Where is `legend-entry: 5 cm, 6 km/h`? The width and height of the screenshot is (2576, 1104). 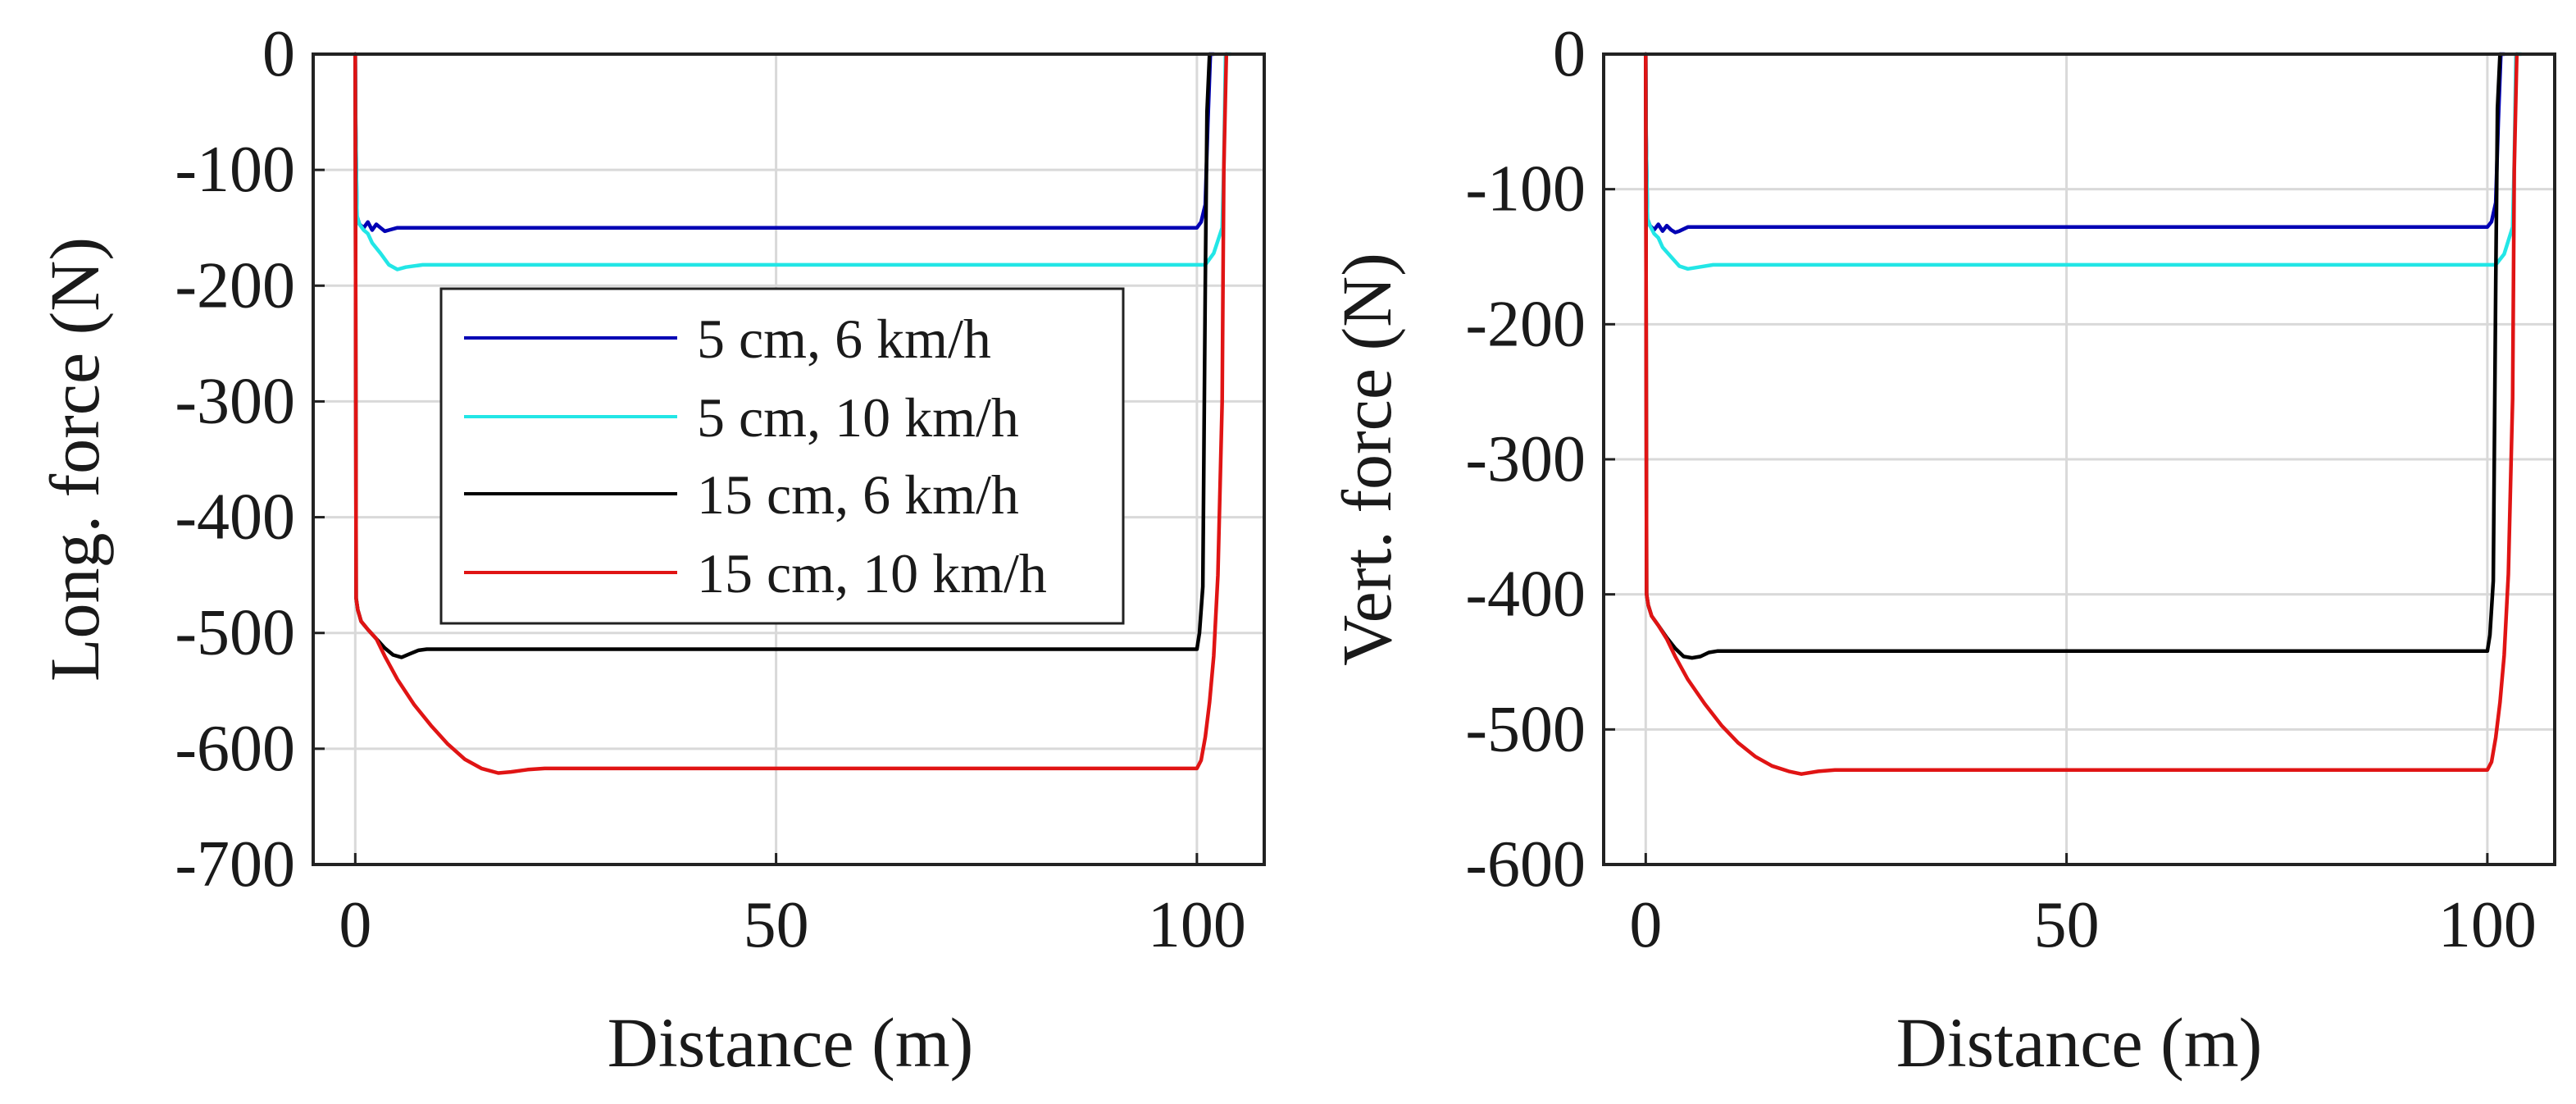
legend-entry: 5 cm, 6 km/h is located at coordinates (727, 339).